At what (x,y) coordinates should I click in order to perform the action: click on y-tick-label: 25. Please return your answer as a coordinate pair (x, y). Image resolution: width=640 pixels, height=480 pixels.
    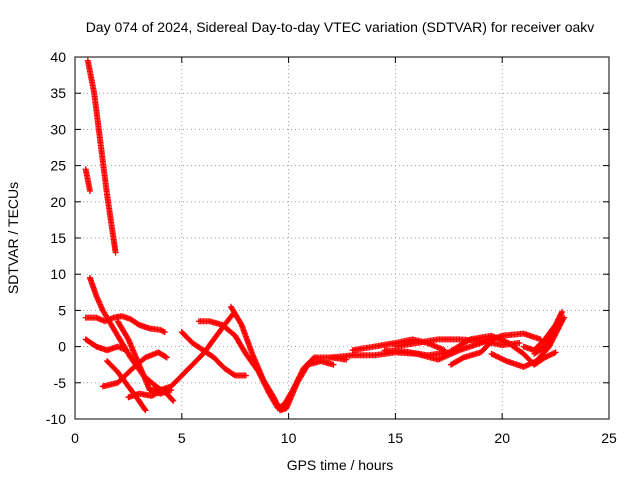
    Looking at the image, I should click on (58, 166).